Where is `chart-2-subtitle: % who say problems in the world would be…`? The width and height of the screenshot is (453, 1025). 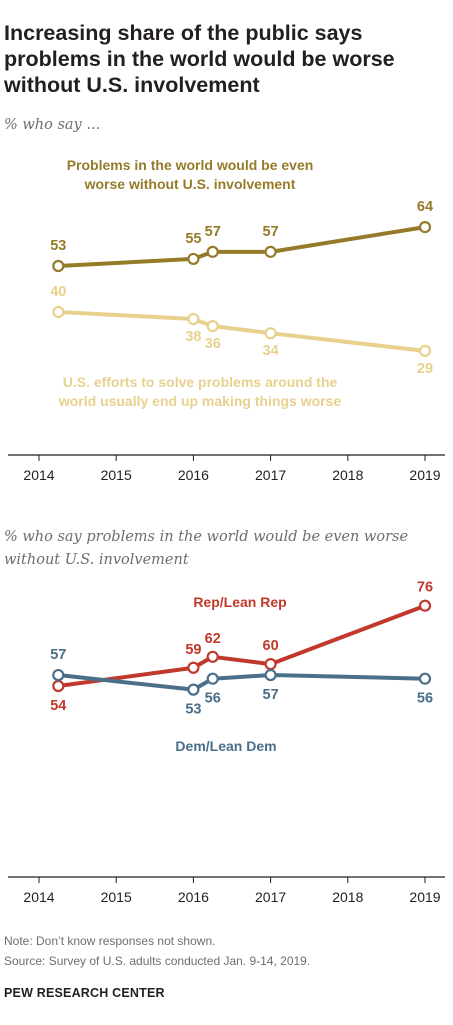
chart-2-subtitle: % who say problems in the world would be… is located at coordinates (206, 548).